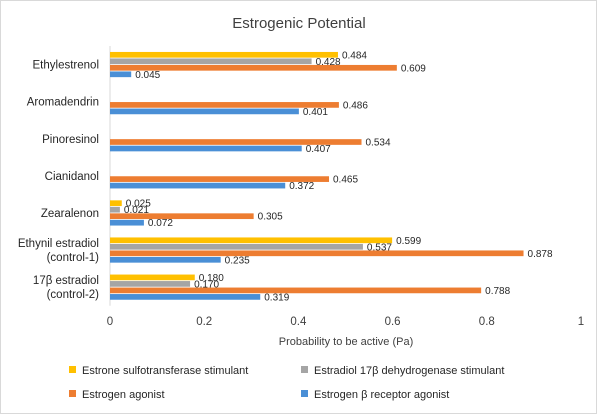 The image size is (597, 415). Describe the element at coordinates (345, 180) in the screenshot. I see `data-label: 0.465` at that location.